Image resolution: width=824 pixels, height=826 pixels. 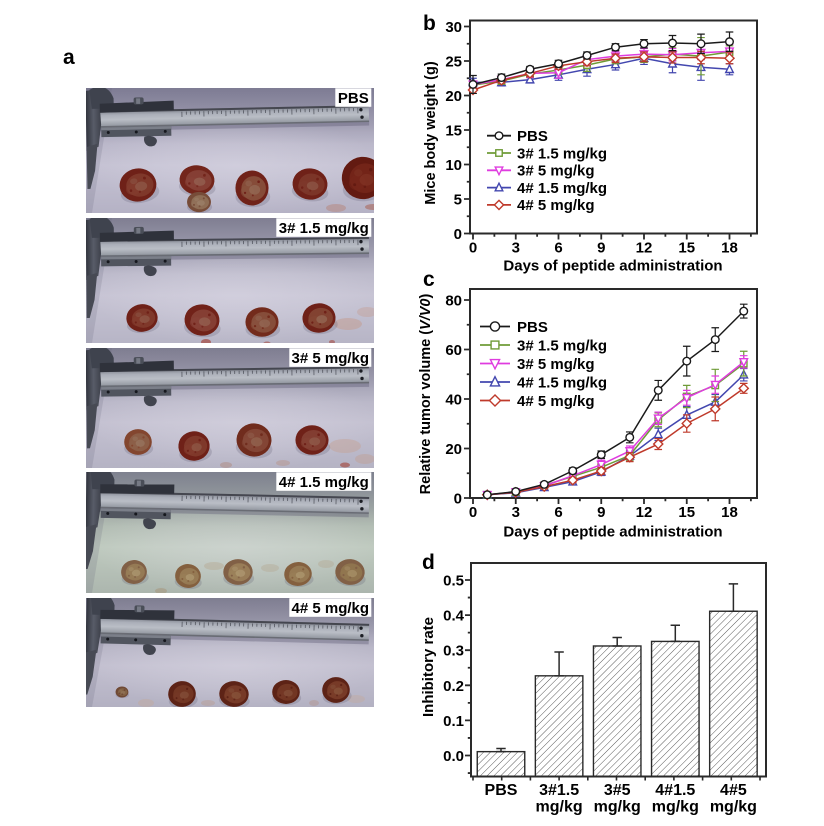 What do you see at coordinates (428, 562) in the screenshot?
I see `svg-text: d` at bounding box center [428, 562].